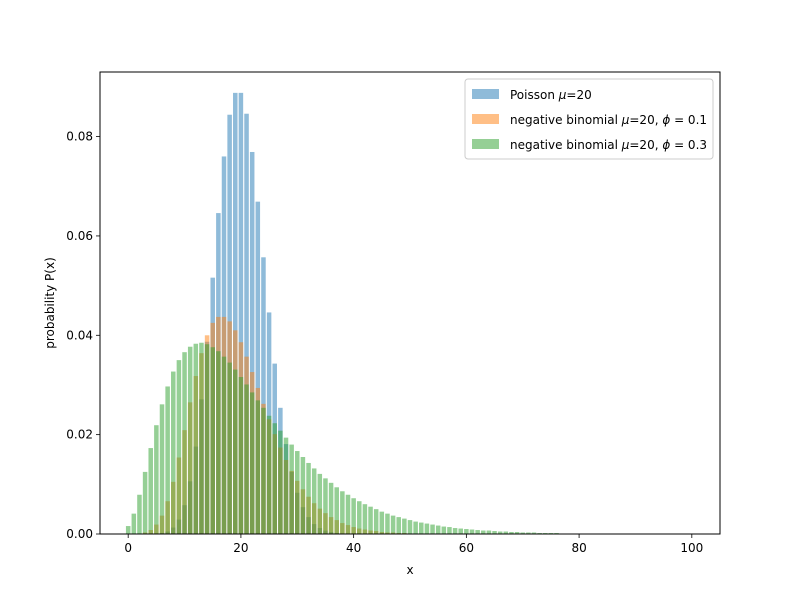 Image resolution: width=800 pixels, height=600 pixels. Describe the element at coordinates (608, 145) in the screenshot. I see `legend-entry-3: negative binomial μ=20, ϕ = 0.3` at that location.